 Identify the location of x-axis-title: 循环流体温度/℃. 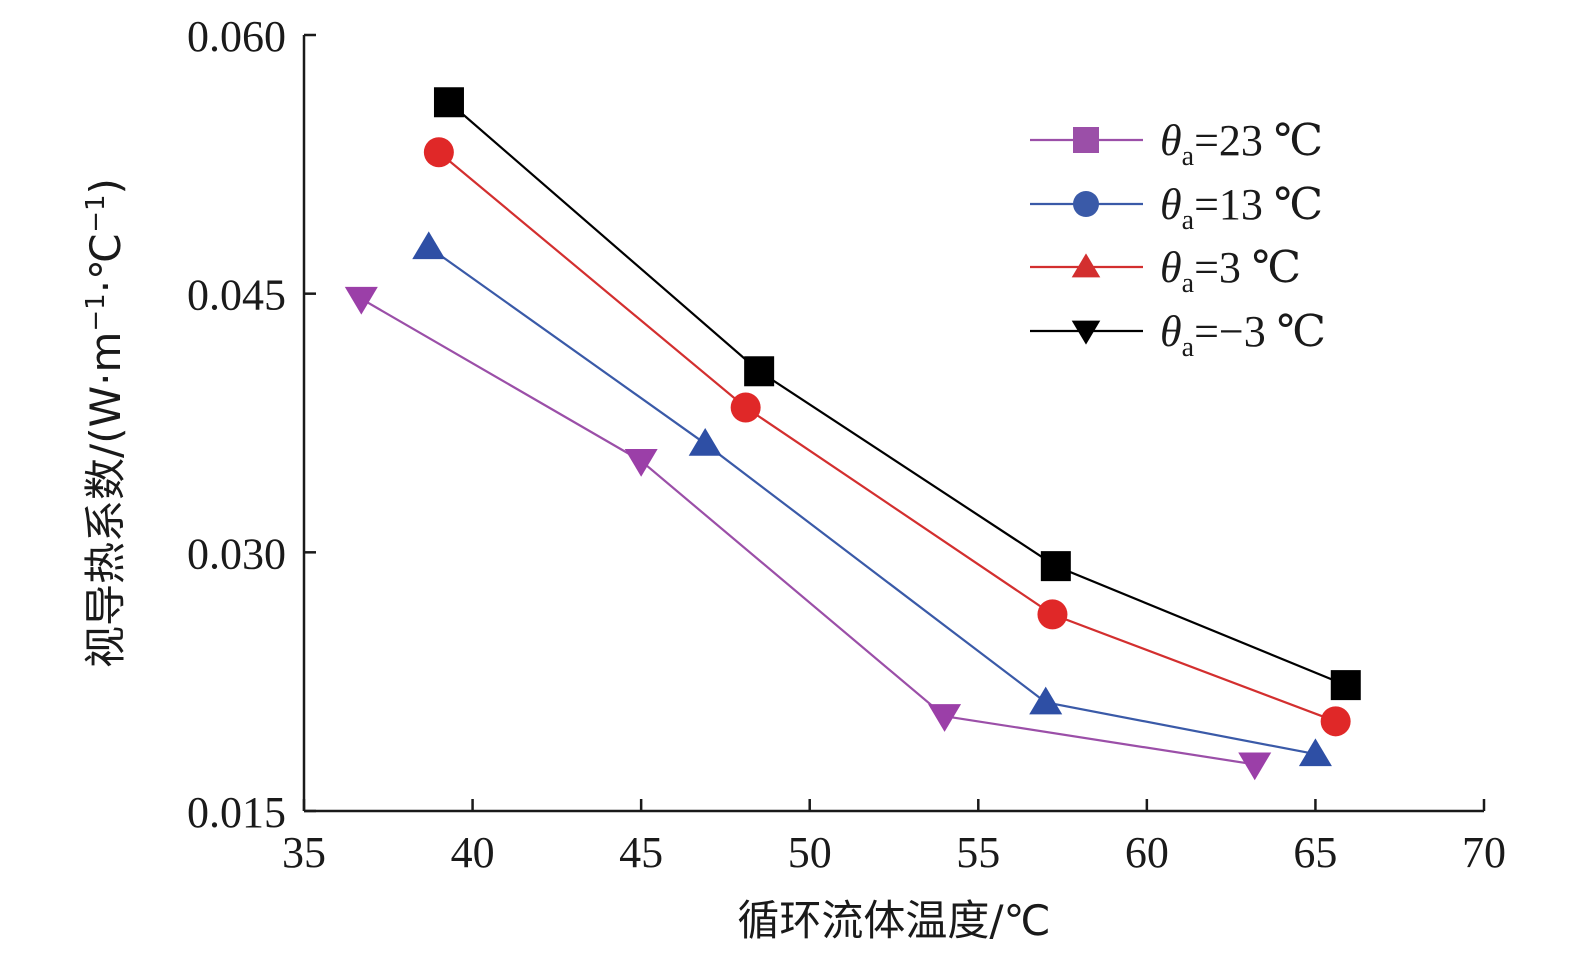
(893, 920).